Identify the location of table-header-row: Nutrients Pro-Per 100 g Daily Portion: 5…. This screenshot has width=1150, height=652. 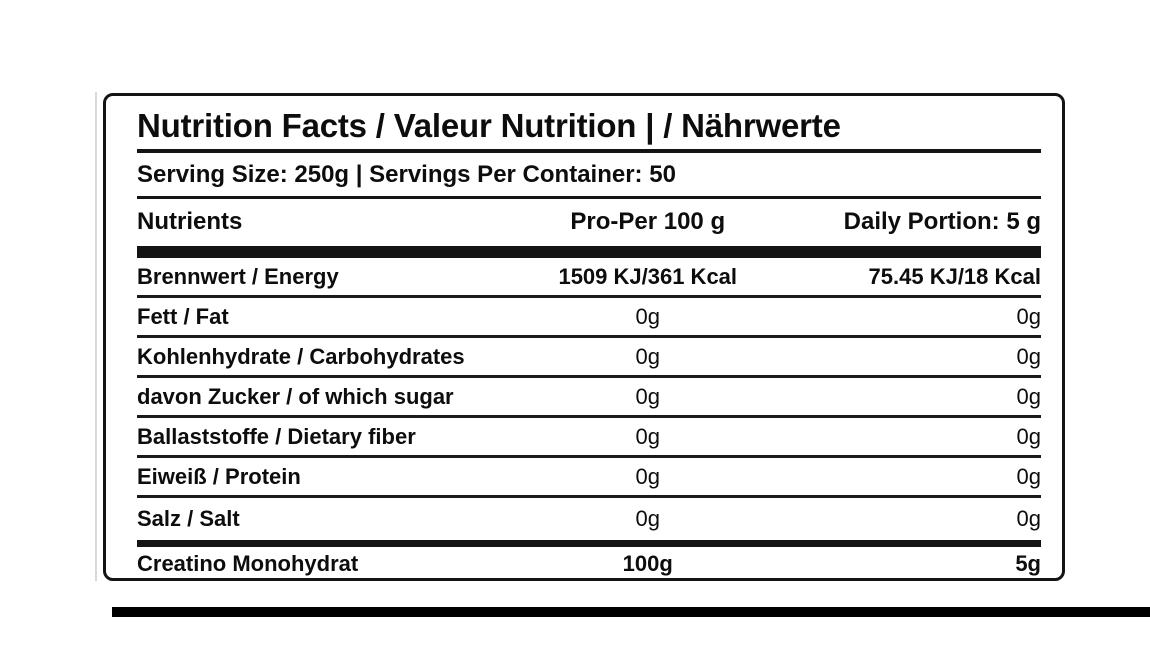
(589, 222).